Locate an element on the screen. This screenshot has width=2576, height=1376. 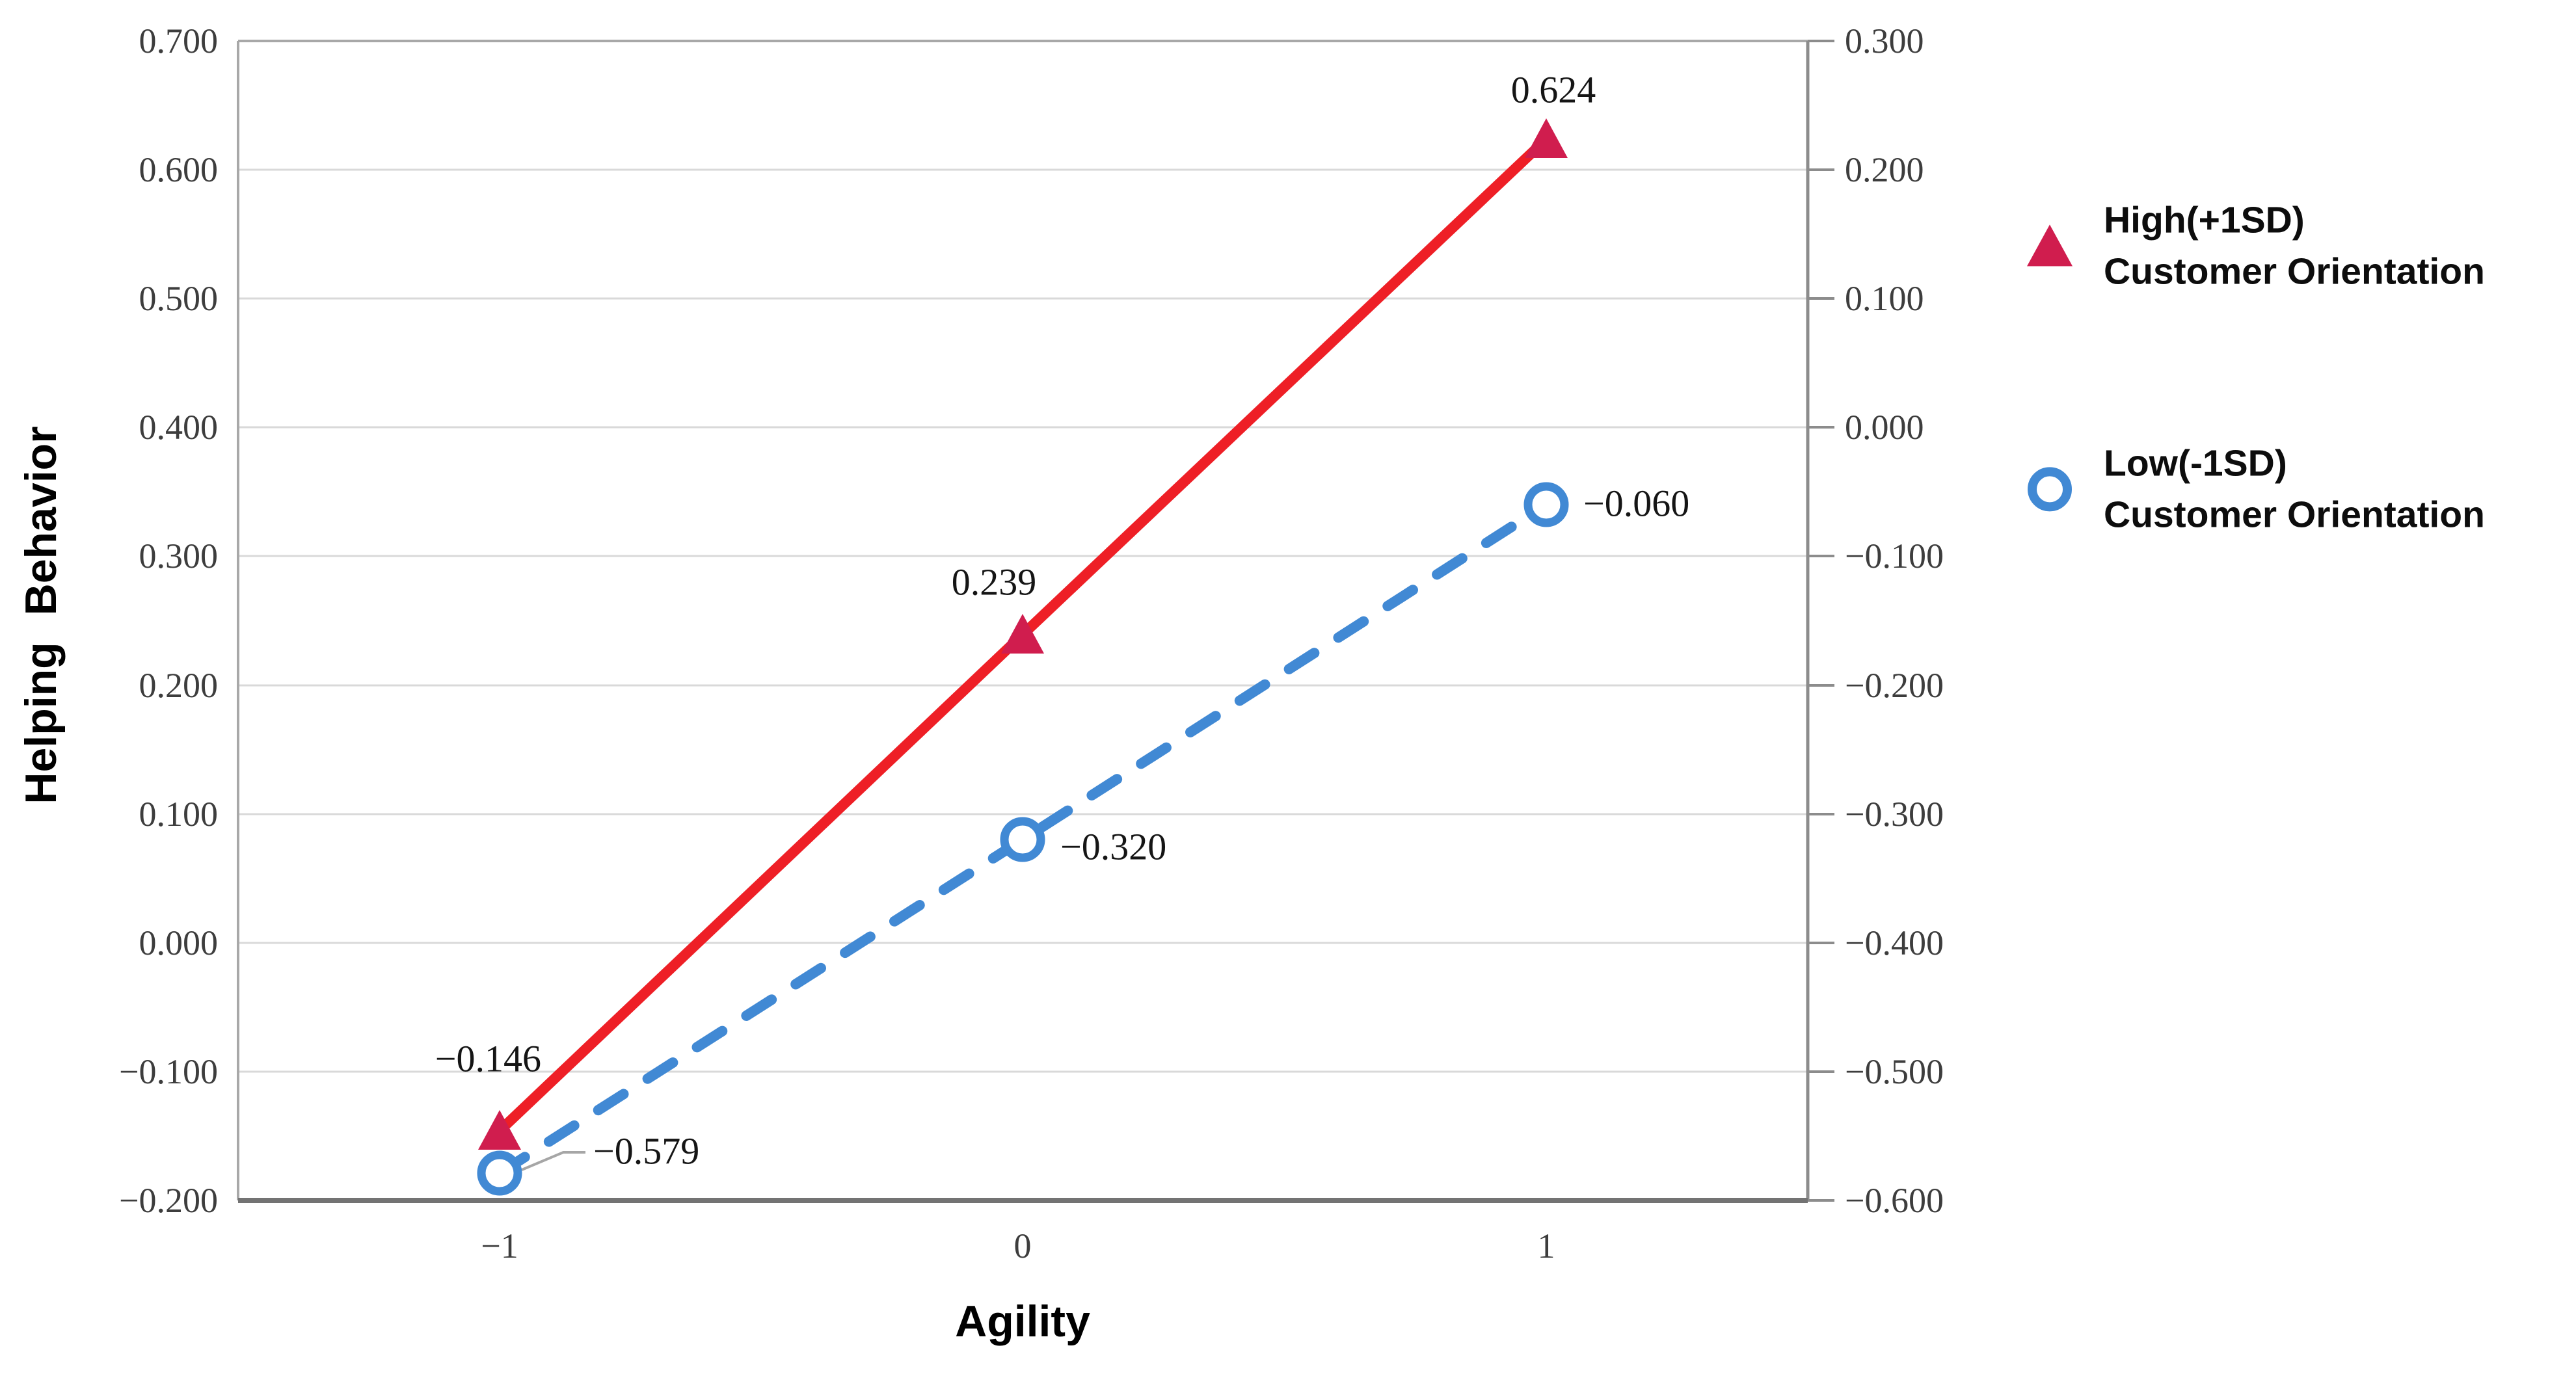
data-label-high-x1: 0.624 is located at coordinates (1553, 89).